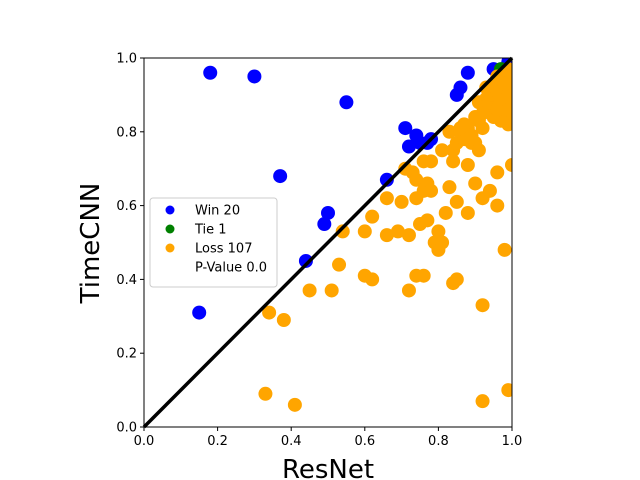  Describe the element at coordinates (126, 59) in the screenshot. I see `y-tick-label: 1.0` at that location.